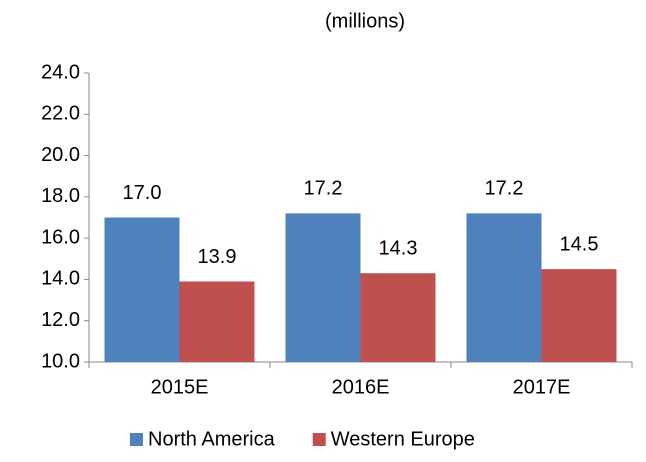 Image resolution: width=646 pixels, height=462 pixels. Describe the element at coordinates (212, 439) in the screenshot. I see `legend-label: North America` at that location.